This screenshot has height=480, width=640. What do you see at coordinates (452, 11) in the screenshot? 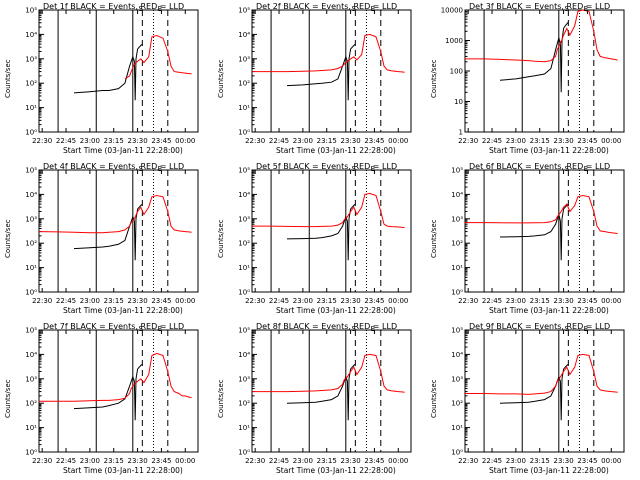
I see `y-tick-label: 10000` at bounding box center [452, 11].